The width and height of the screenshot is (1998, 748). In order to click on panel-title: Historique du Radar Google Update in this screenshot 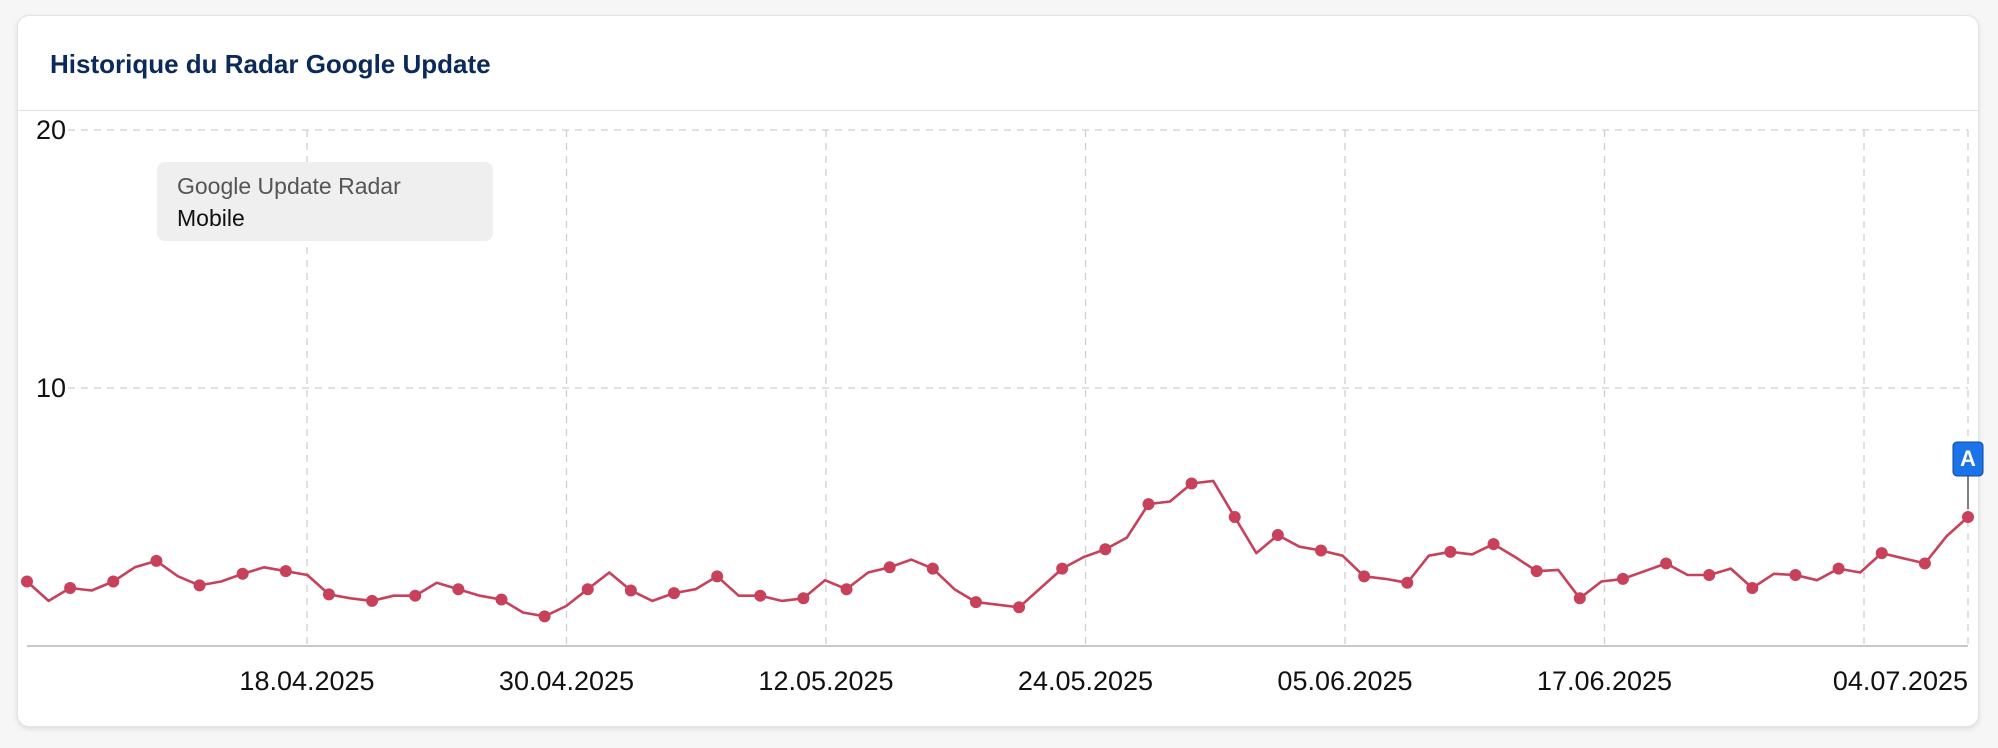, I will do `click(270, 64)`.